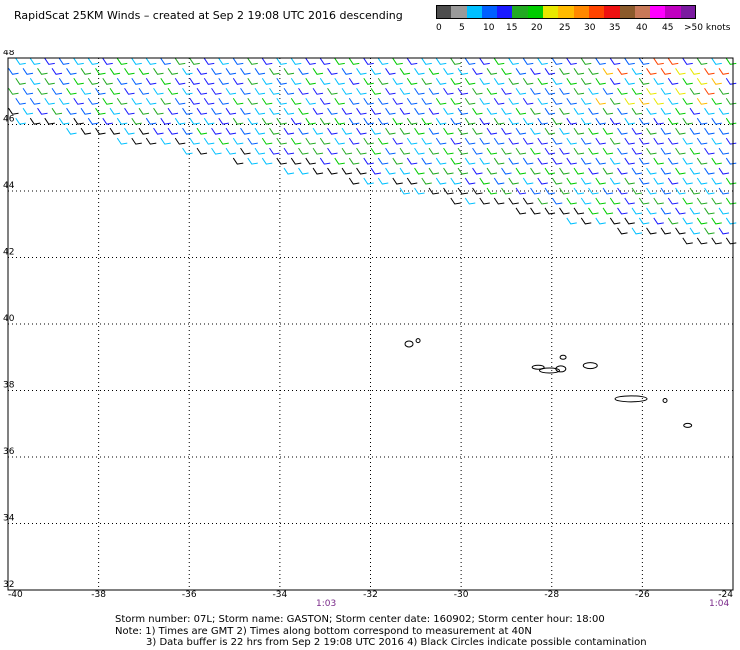 The width and height of the screenshot is (740, 650). I want to click on lat-tick-label: 42, so click(8, 253).